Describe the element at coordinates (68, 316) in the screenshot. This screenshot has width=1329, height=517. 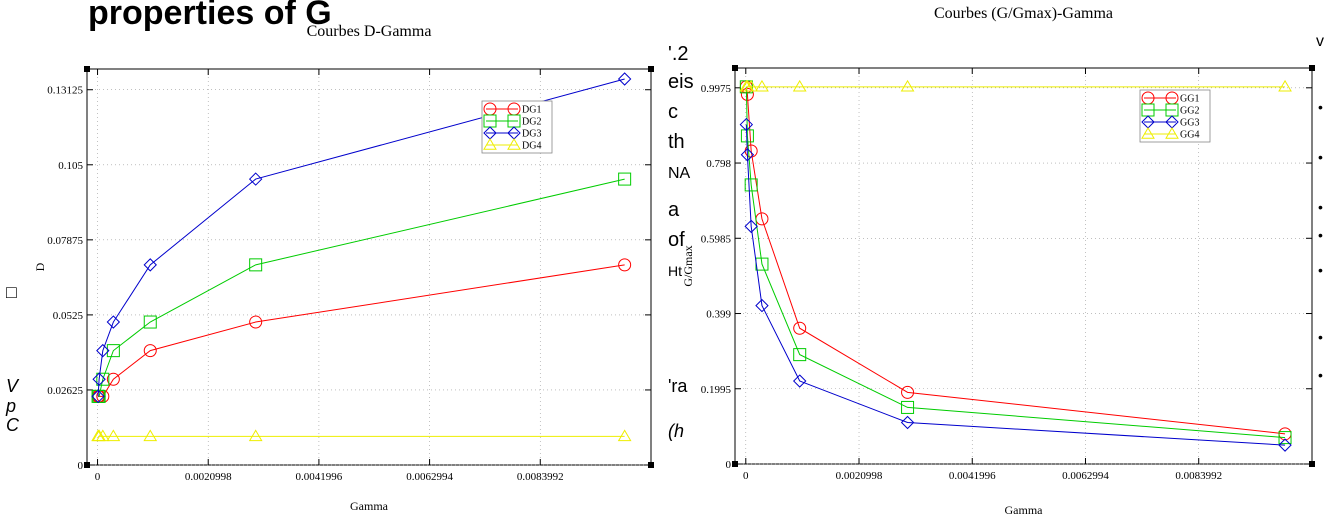
I see `y-tick-label: 0.0525` at that location.